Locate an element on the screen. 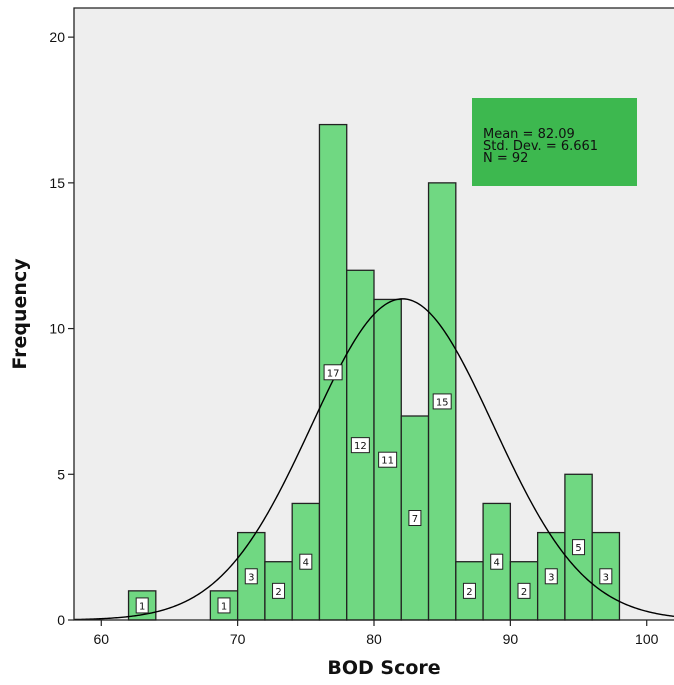 The width and height of the screenshot is (674, 685). stats-std-label: Std. Dev. = 6.661 is located at coordinates (540, 146).